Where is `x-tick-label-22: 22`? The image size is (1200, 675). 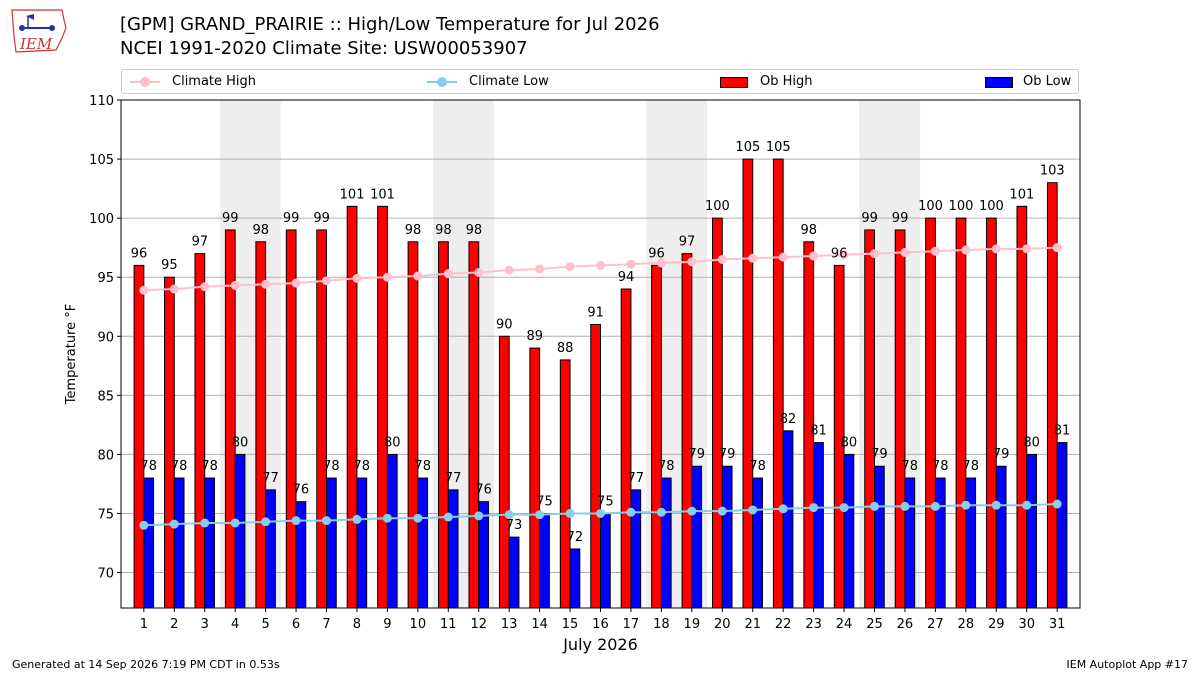
x-tick-label-22: 22 is located at coordinates (783, 624).